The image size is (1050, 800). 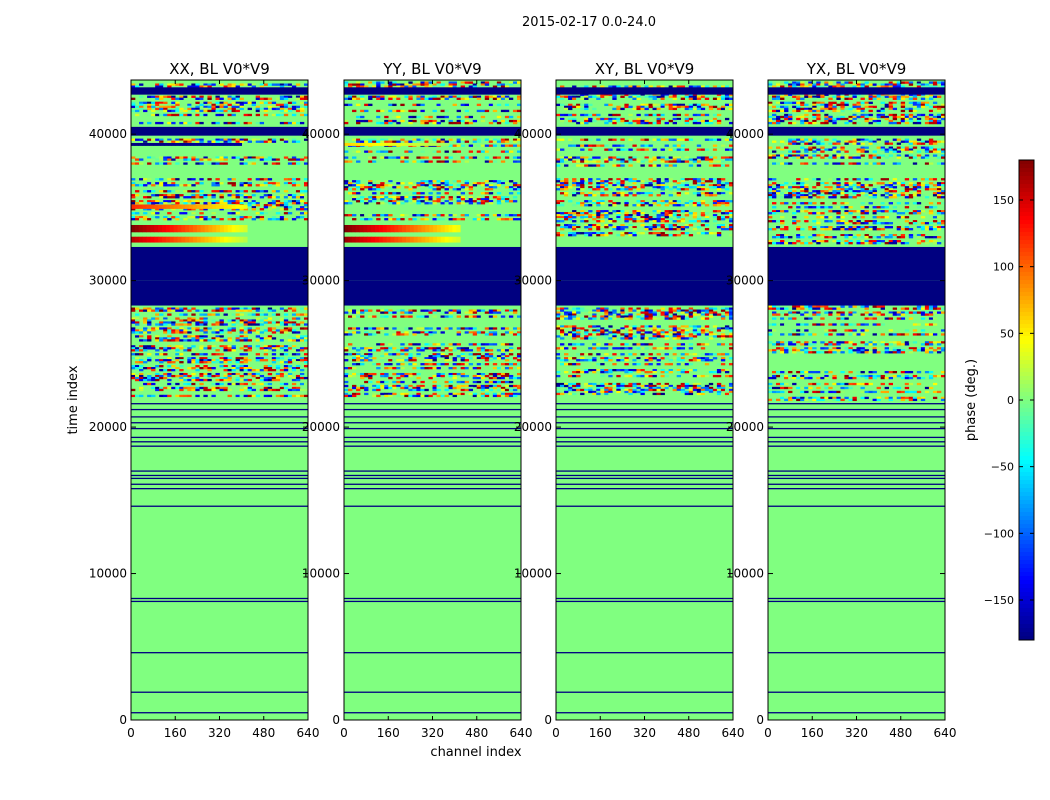 I want to click on y-tick-label: 10000, so click(x=108, y=574).